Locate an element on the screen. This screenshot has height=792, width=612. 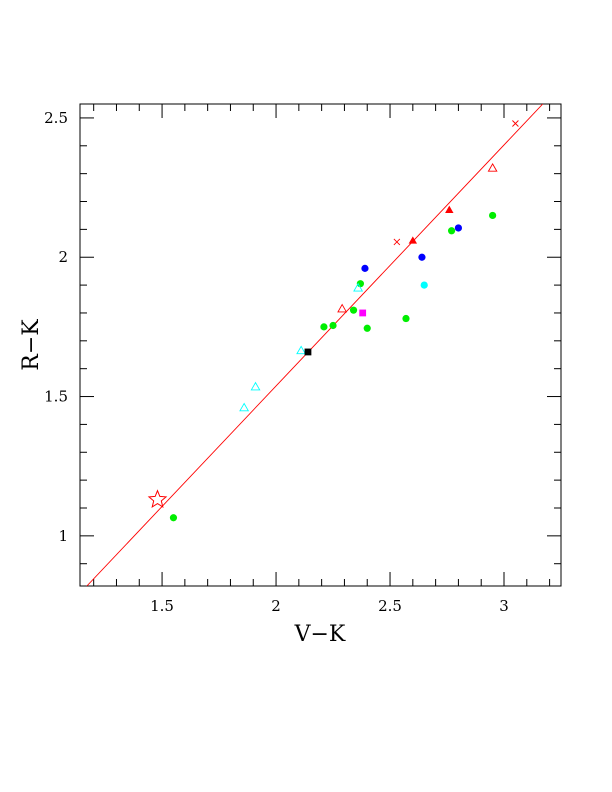
x-tick-label: 2 is located at coordinates (276, 606).